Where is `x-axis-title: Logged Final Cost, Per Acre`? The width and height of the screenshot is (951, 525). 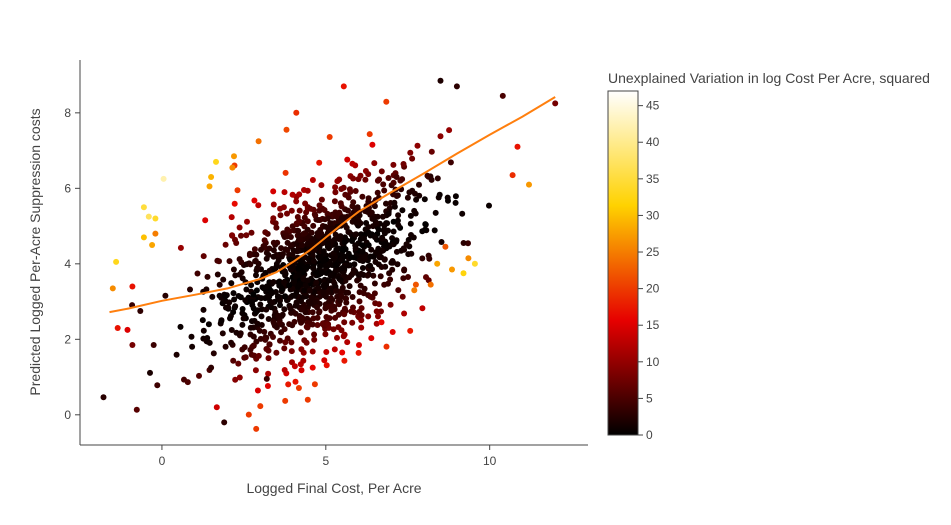 x-axis-title: Logged Final Cost, Per Acre is located at coordinates (333, 488).